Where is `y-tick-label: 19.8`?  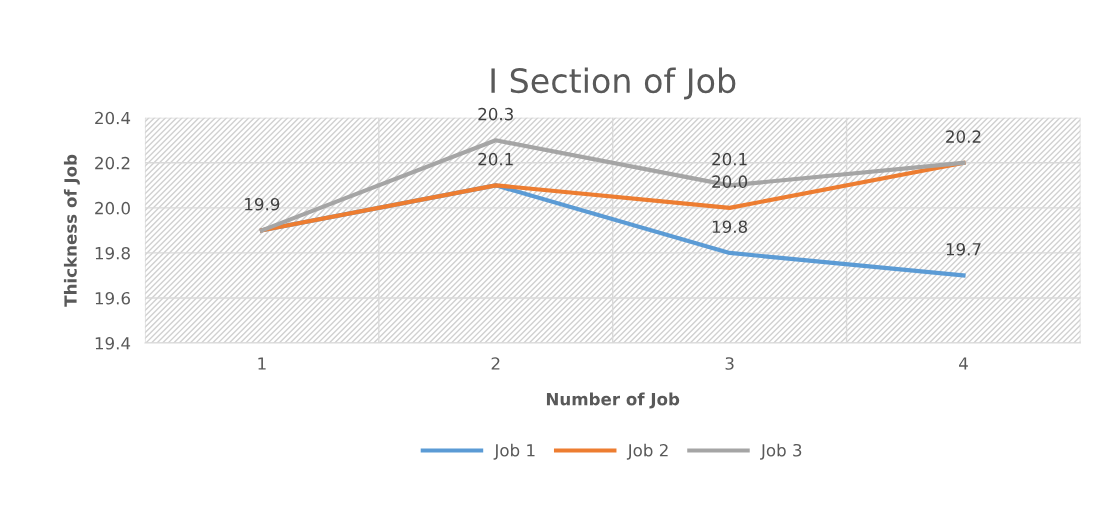 y-tick-label: 19.8 is located at coordinates (112, 253).